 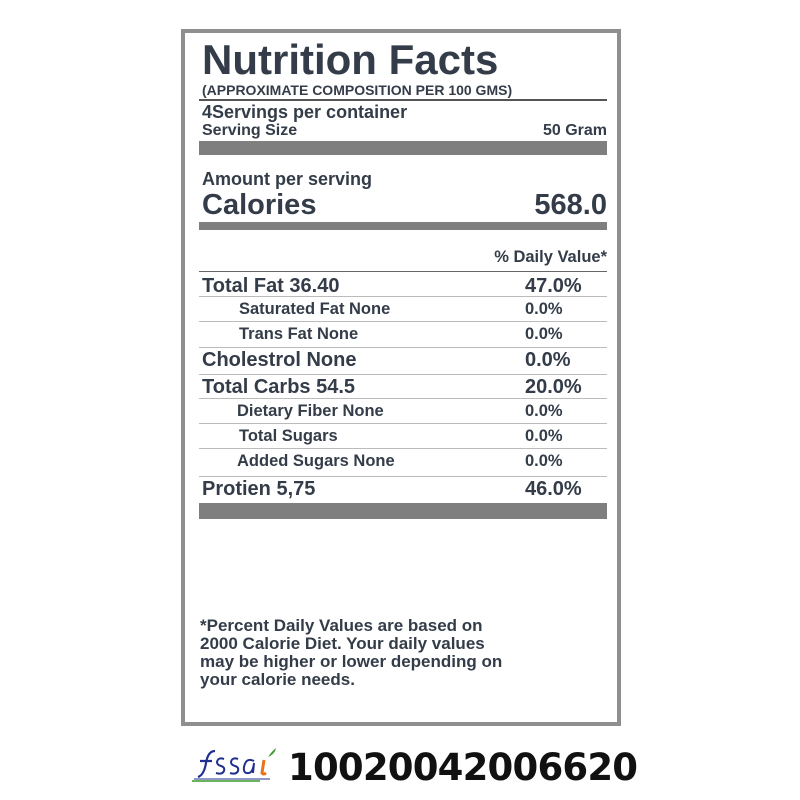 What do you see at coordinates (259, 205) in the screenshot?
I see `calories-label: Calories` at bounding box center [259, 205].